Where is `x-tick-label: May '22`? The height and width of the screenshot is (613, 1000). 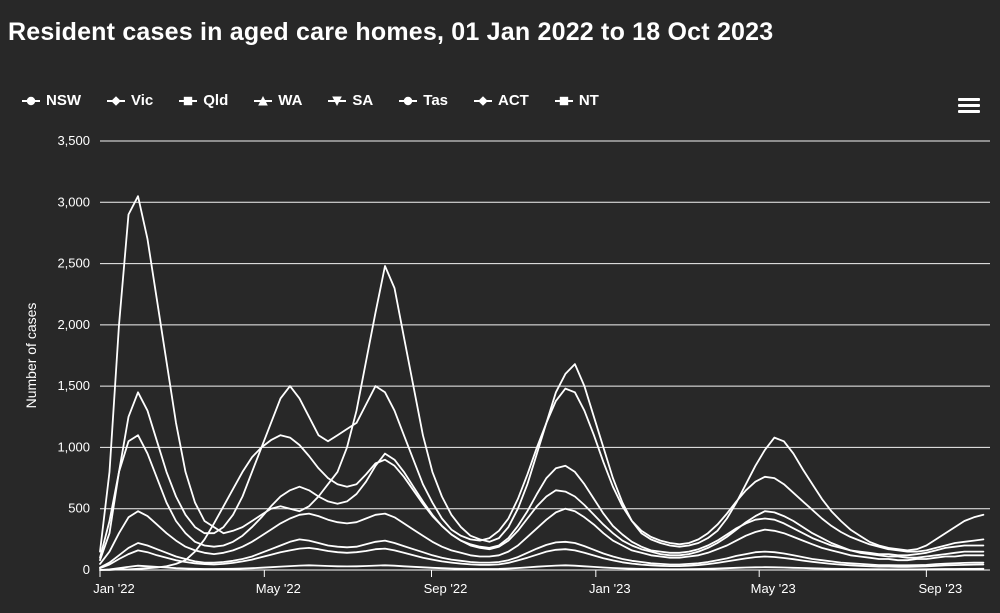
x-tick-label: May '22 is located at coordinates (278, 588).